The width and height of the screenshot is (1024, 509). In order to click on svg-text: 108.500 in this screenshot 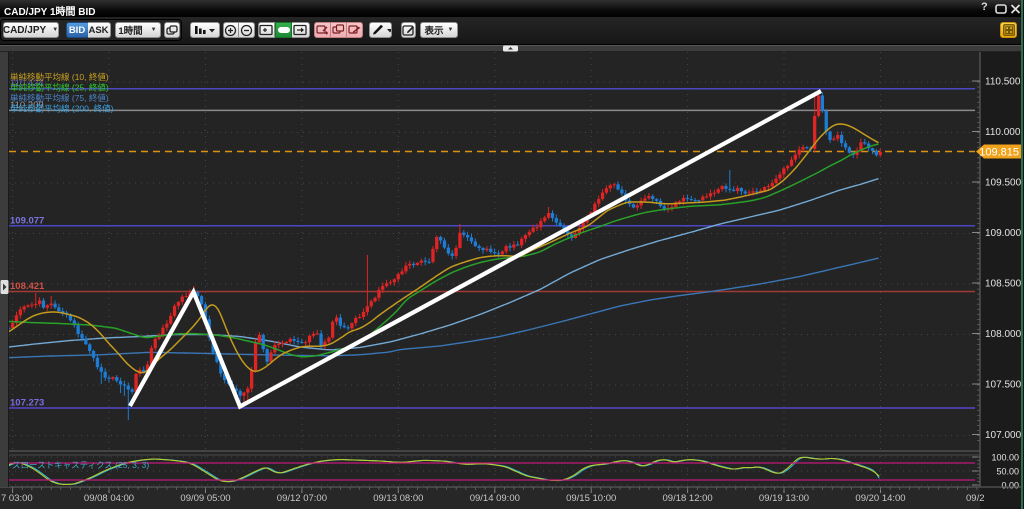, I will do `click(1003, 284)`.